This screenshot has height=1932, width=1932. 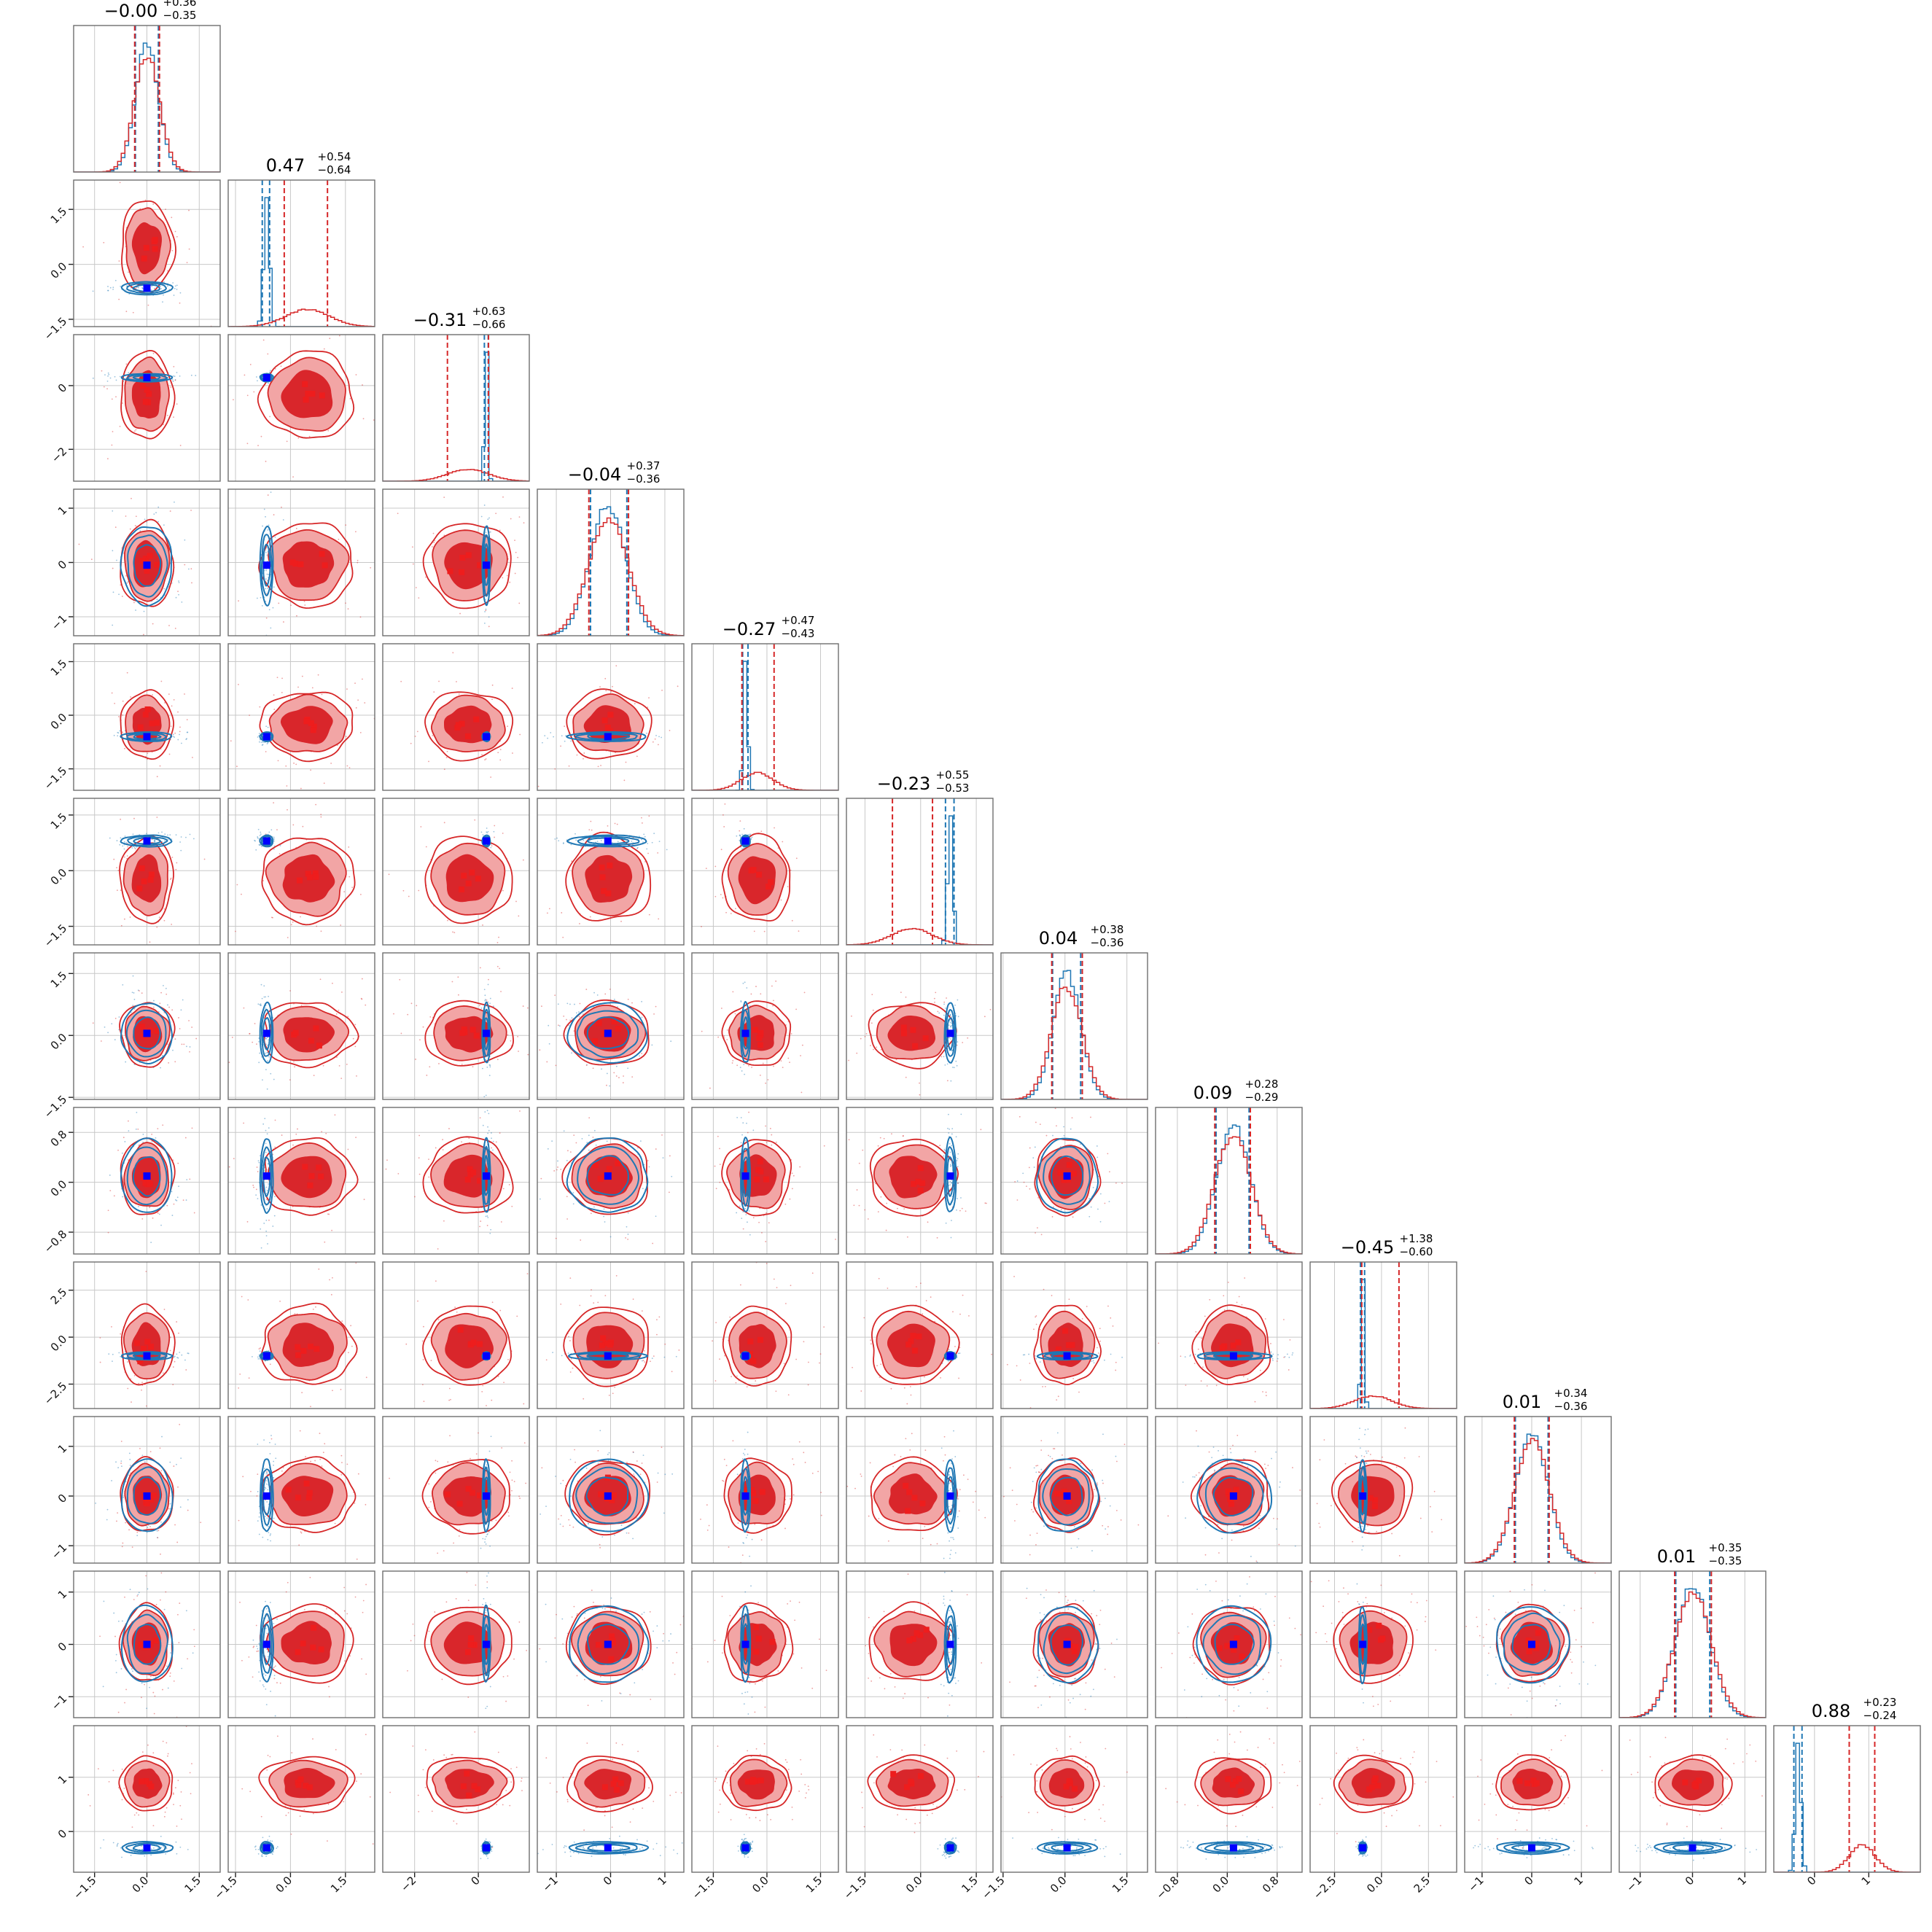 What do you see at coordinates (131, 717) in the screenshot?
I see `contour-panel-4-0: −1.50.01.5` at bounding box center [131, 717].